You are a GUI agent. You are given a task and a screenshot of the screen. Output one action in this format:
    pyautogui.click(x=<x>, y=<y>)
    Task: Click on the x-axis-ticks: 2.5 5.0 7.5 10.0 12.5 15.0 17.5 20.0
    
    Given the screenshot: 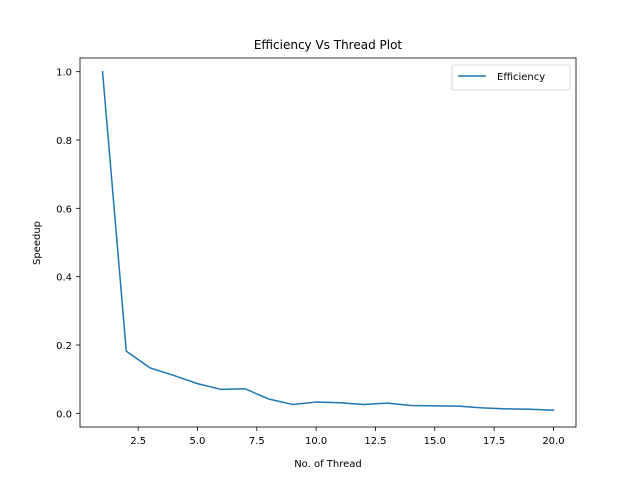 What is the action you would take?
    pyautogui.click(x=347, y=437)
    